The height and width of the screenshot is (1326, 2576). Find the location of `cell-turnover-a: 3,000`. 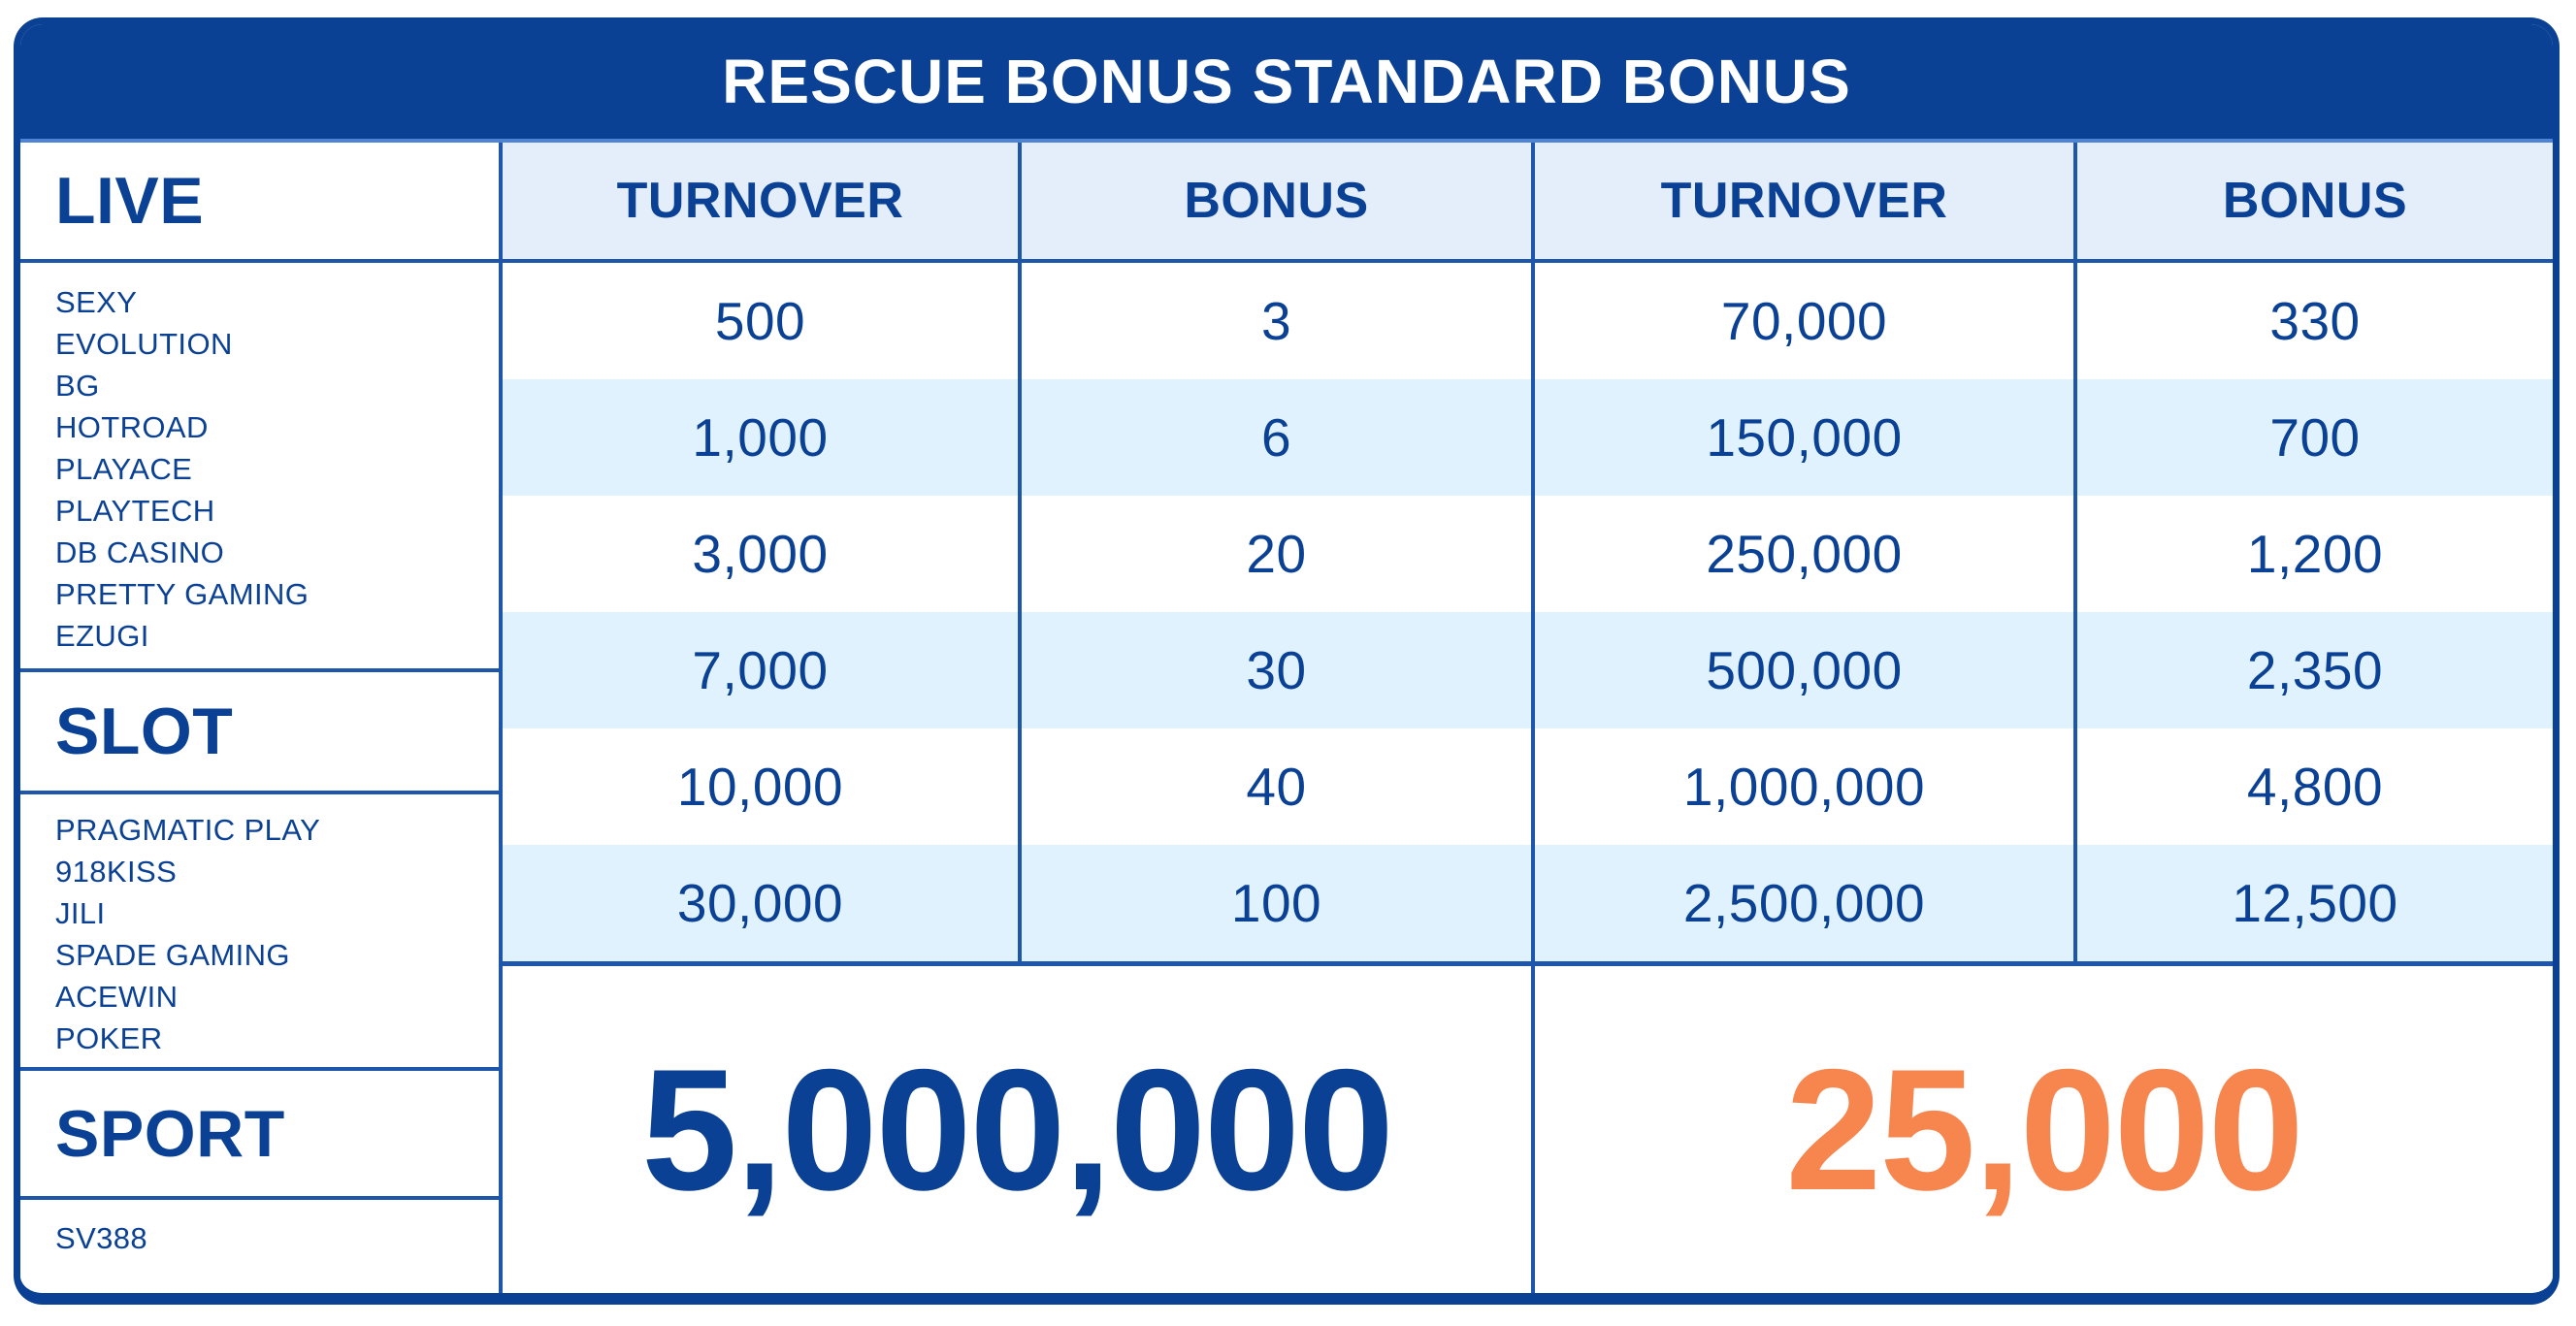

cell-turnover-a: 3,000 is located at coordinates (763, 554).